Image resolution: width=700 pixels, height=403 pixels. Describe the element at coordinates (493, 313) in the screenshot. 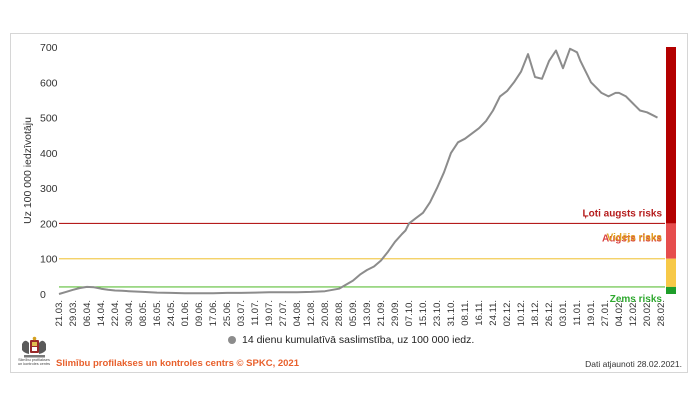

I see `x-tick-label-31: 24.11.` at that location.